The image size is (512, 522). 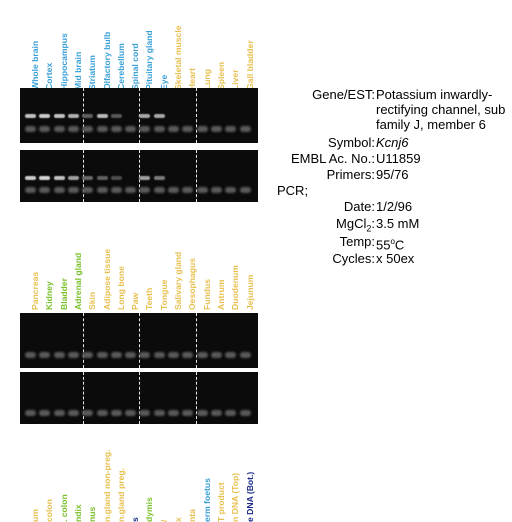 I want to click on lane-label: Duodenum, so click(x=235, y=287).